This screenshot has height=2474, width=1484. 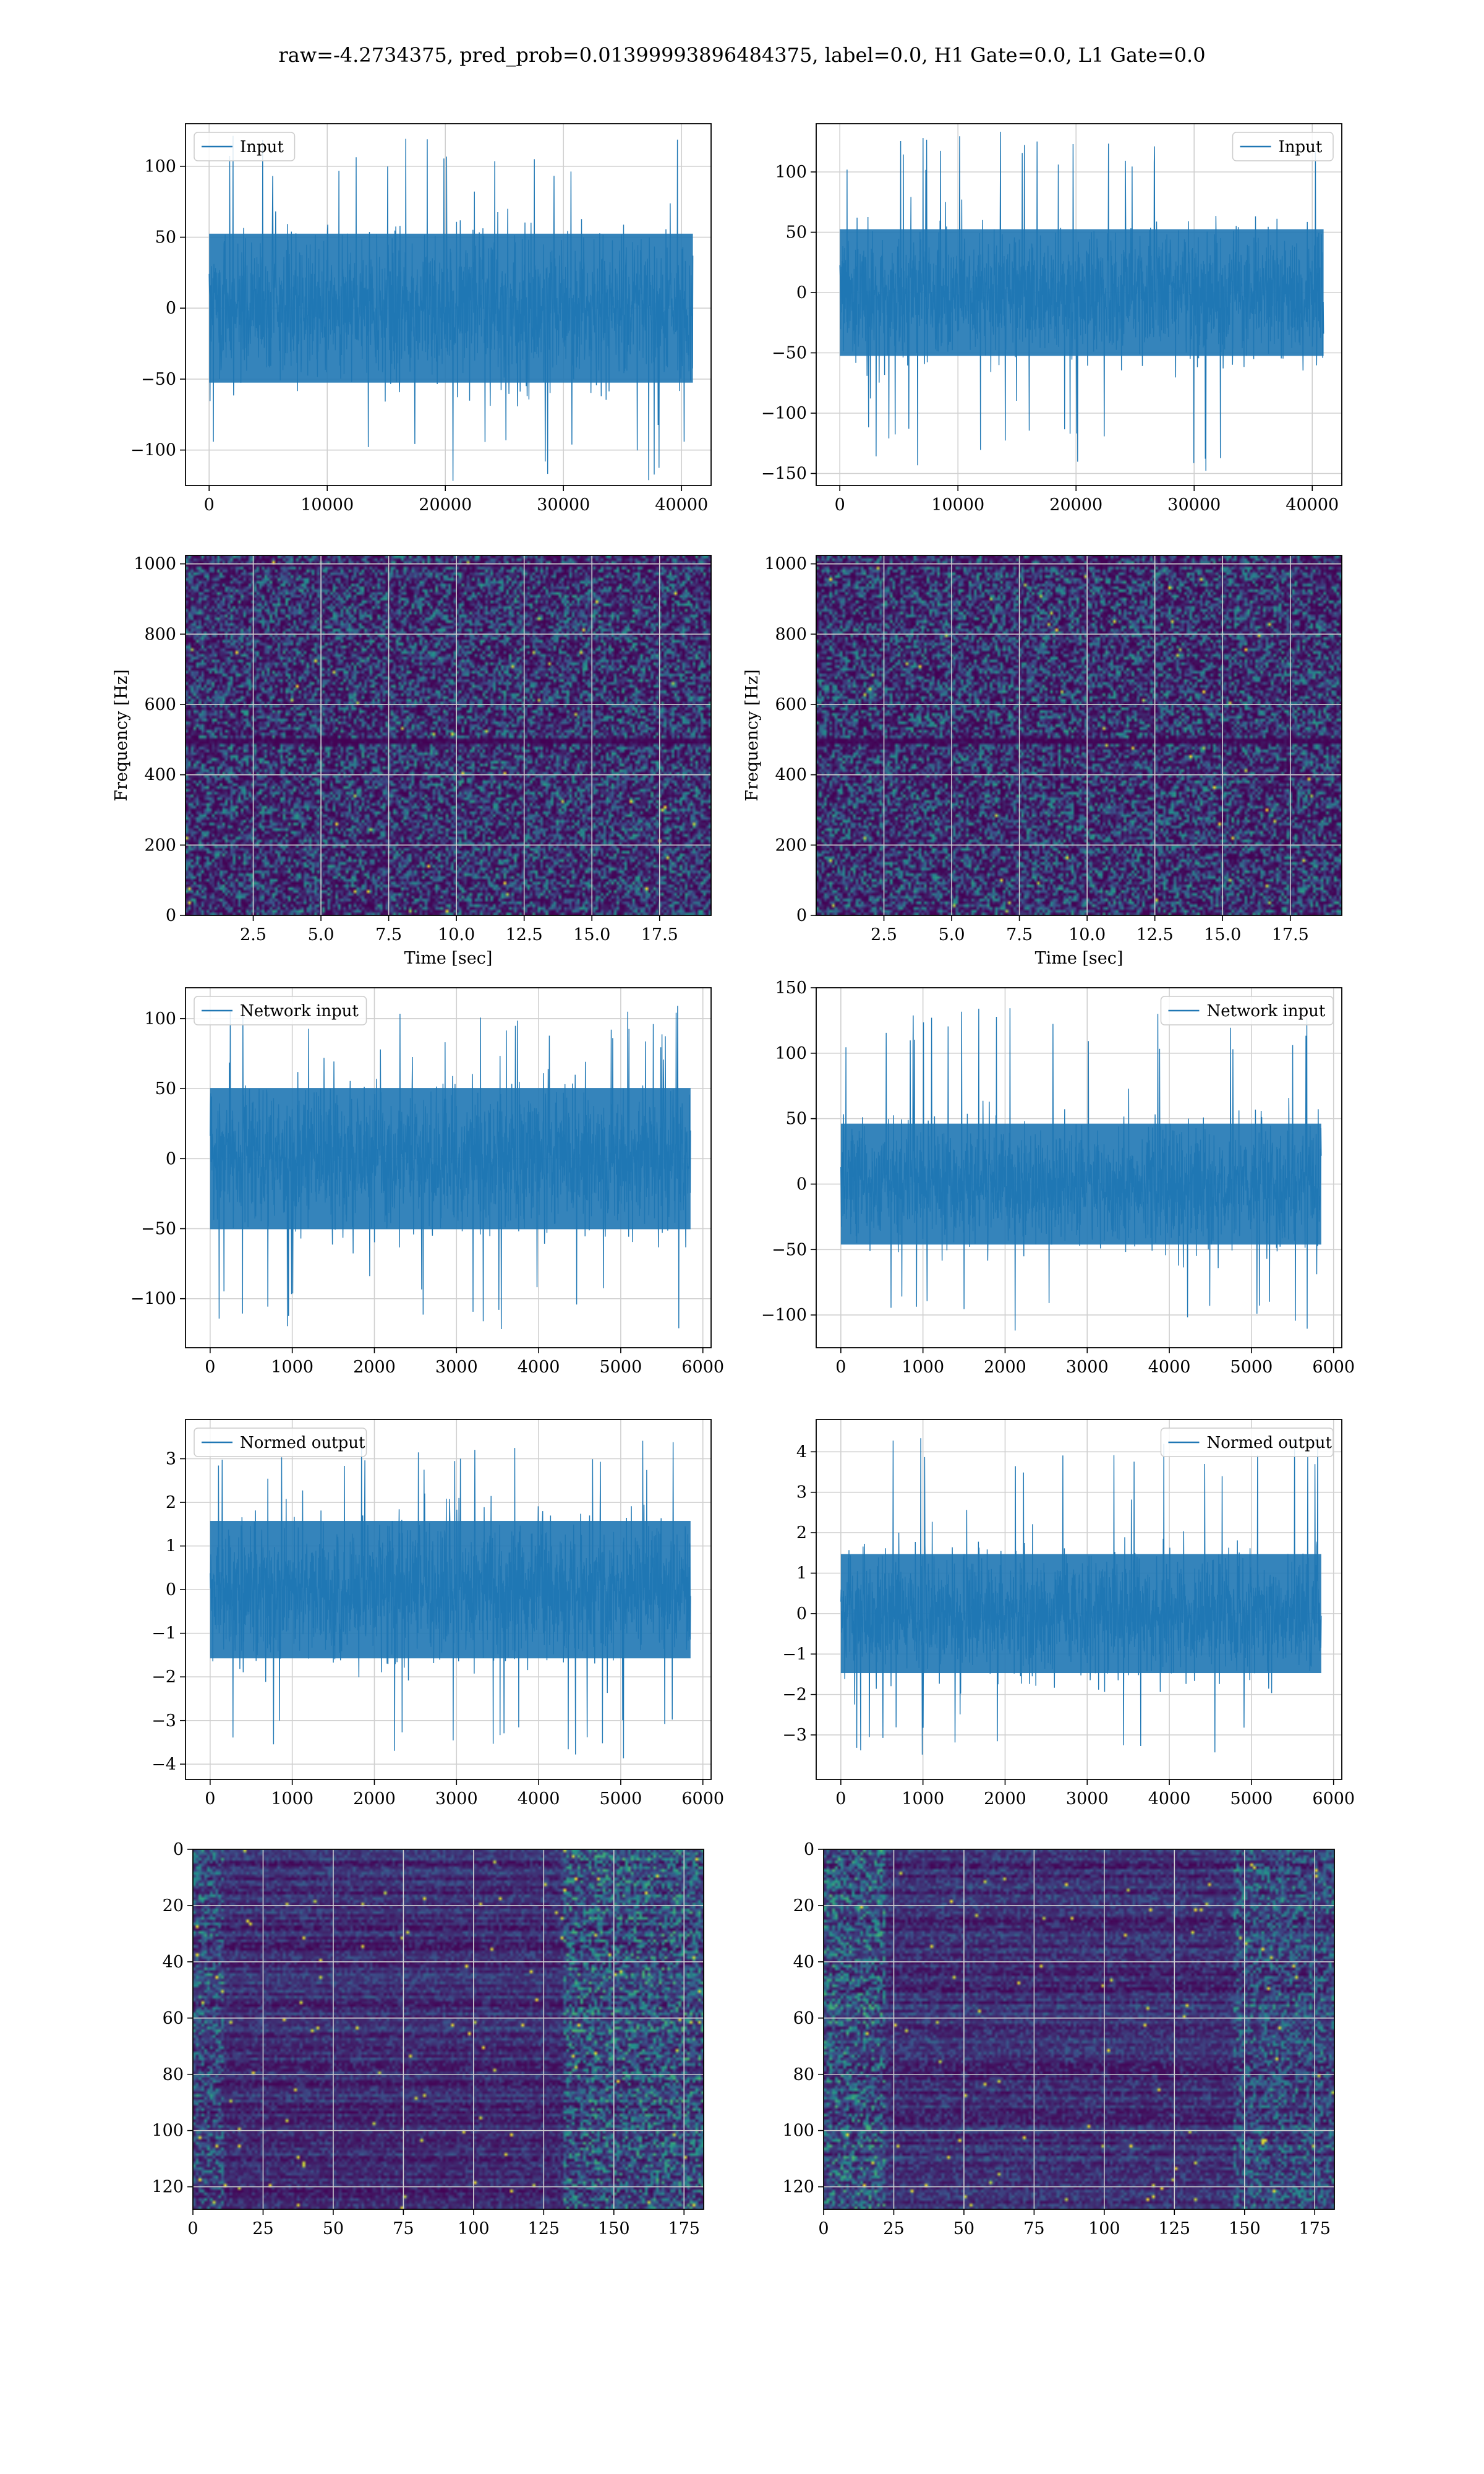 I want to click on x-tick-label: 2.5, so click(x=253, y=934).